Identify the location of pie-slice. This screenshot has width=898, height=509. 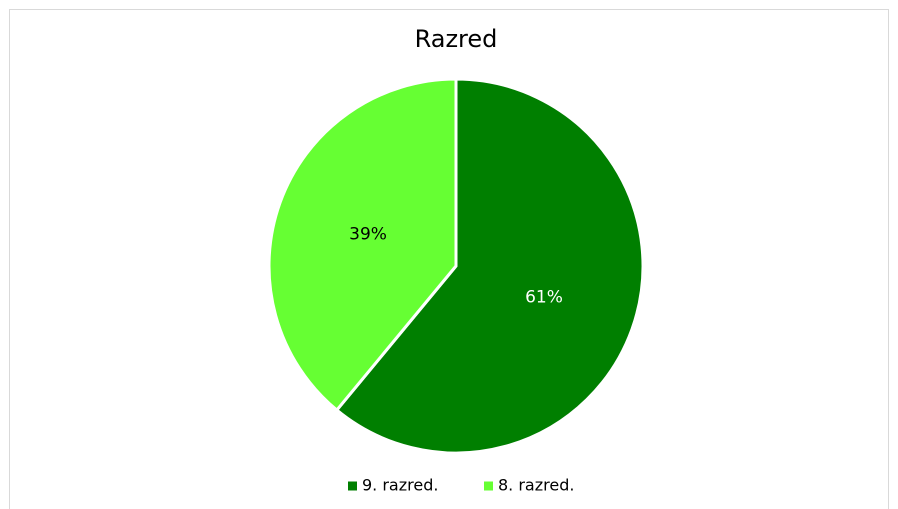
(362, 244).